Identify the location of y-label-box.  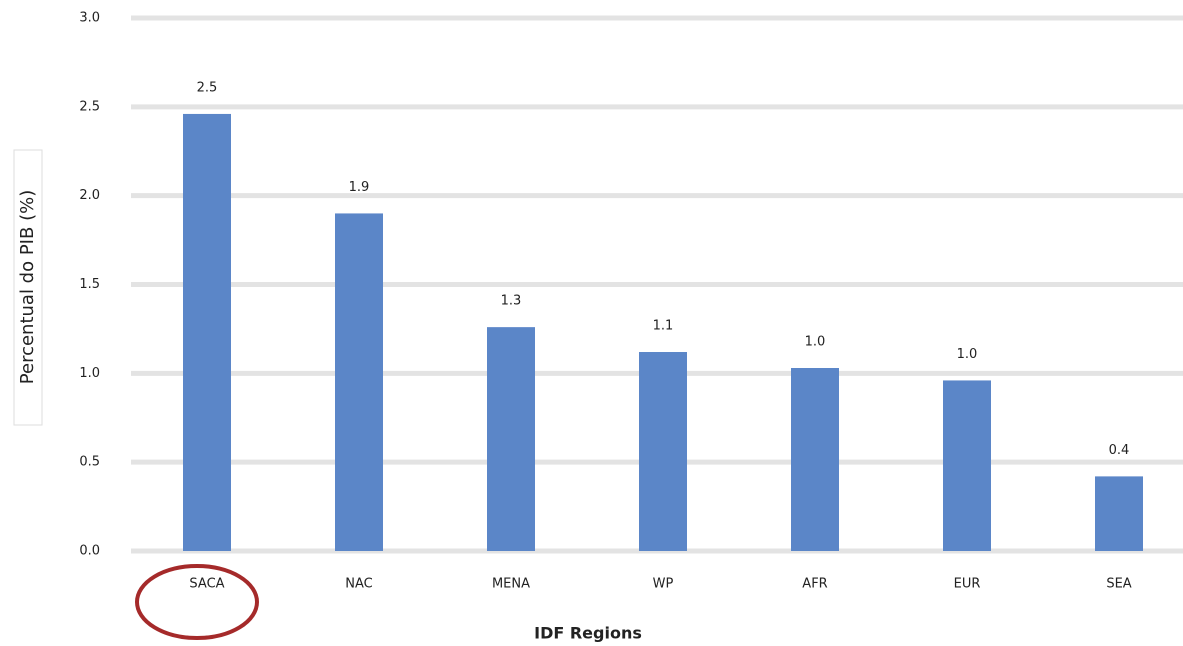
(28, 287).